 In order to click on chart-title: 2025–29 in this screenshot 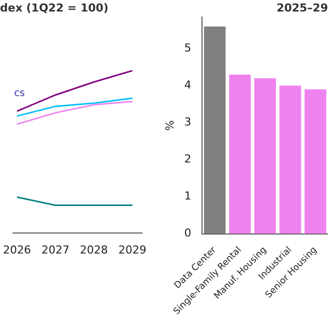, I will do `click(302, 7)`.